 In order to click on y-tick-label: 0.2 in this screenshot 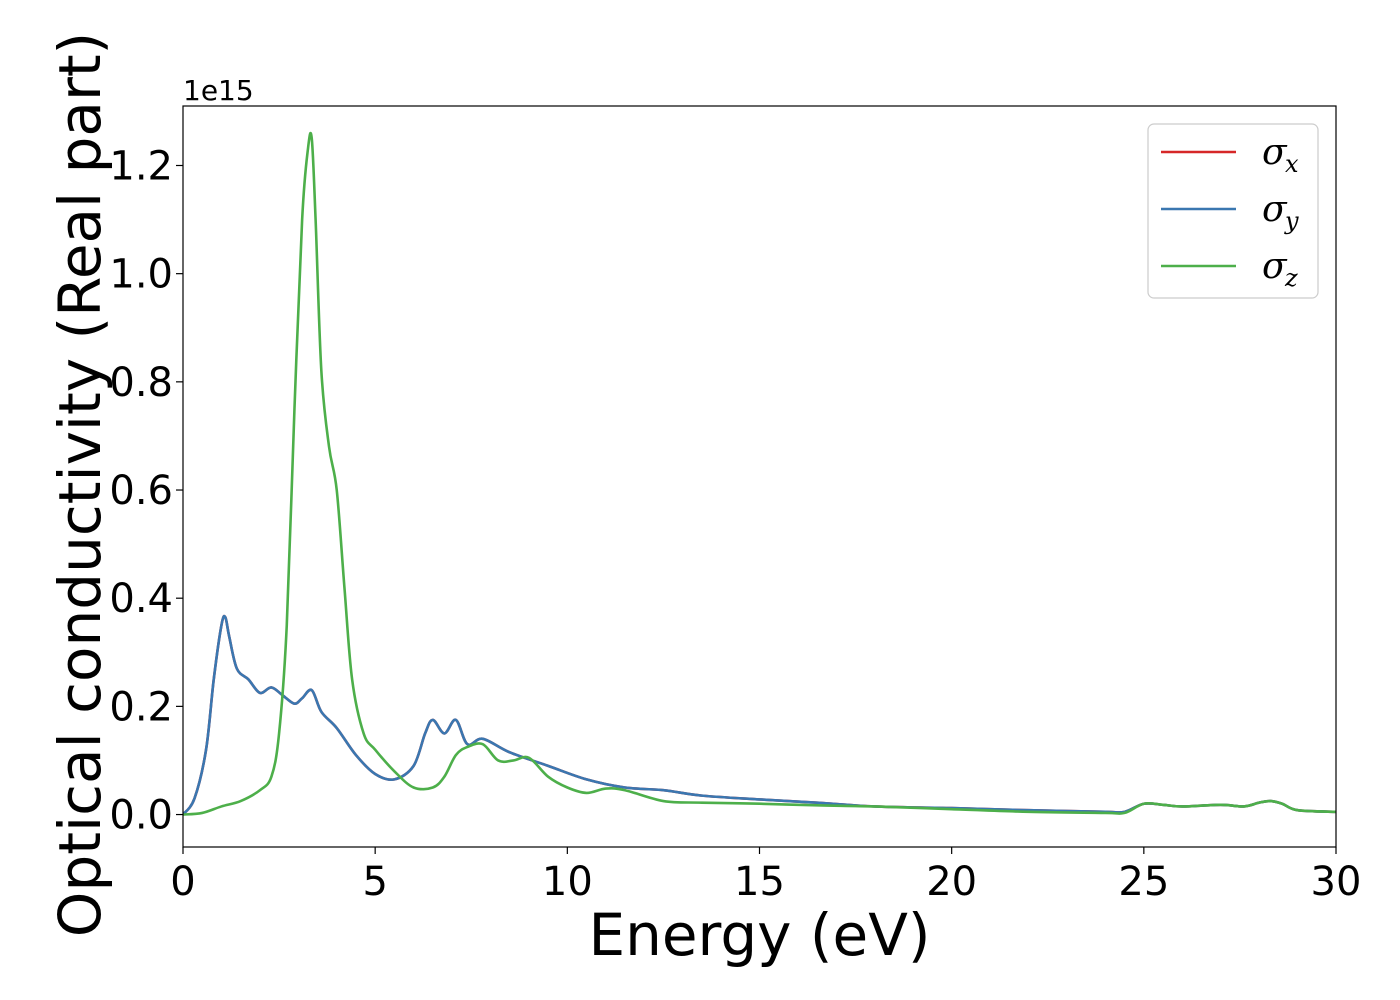, I will do `click(141, 707)`.